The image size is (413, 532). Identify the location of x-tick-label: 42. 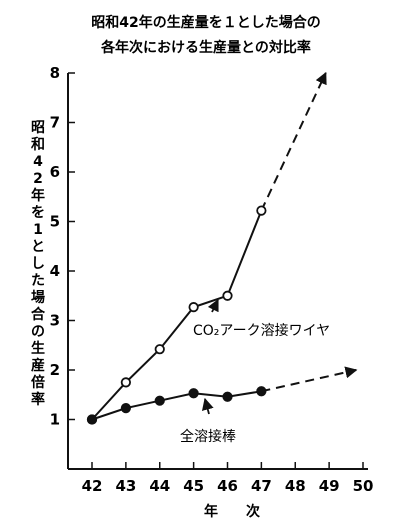
(92, 486).